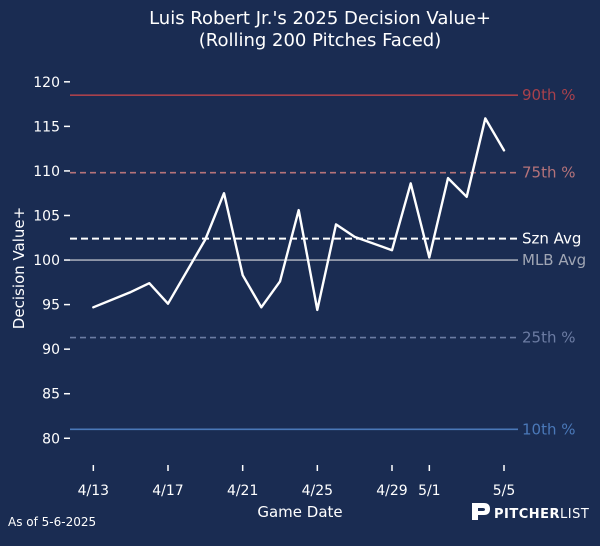 This screenshot has width=600, height=546. What do you see at coordinates (51, 439) in the screenshot?
I see `y-tick-label: 80` at bounding box center [51, 439].